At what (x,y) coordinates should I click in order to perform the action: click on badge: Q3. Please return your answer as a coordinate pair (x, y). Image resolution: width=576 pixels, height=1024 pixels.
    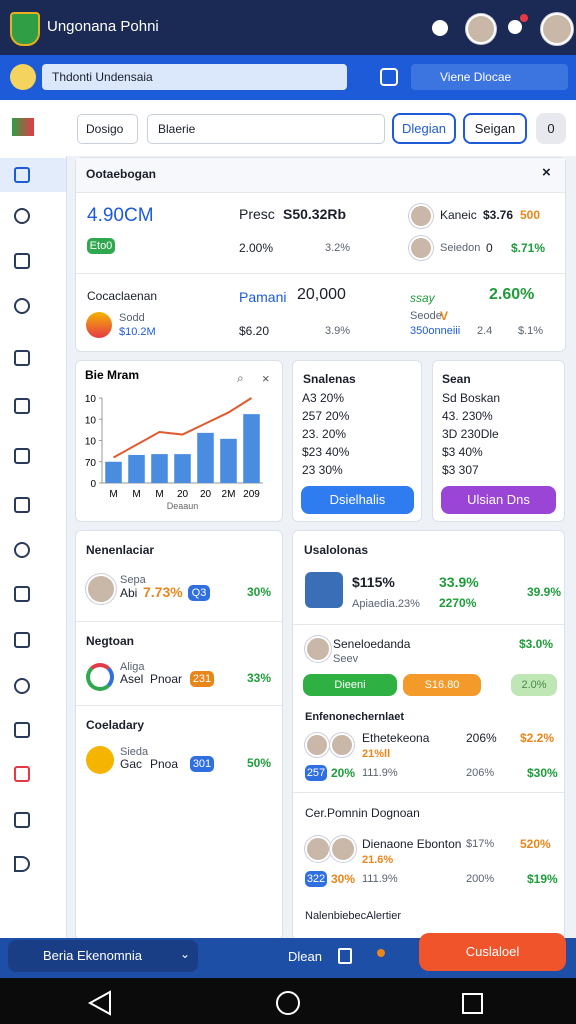
    Looking at the image, I should click on (199, 593).